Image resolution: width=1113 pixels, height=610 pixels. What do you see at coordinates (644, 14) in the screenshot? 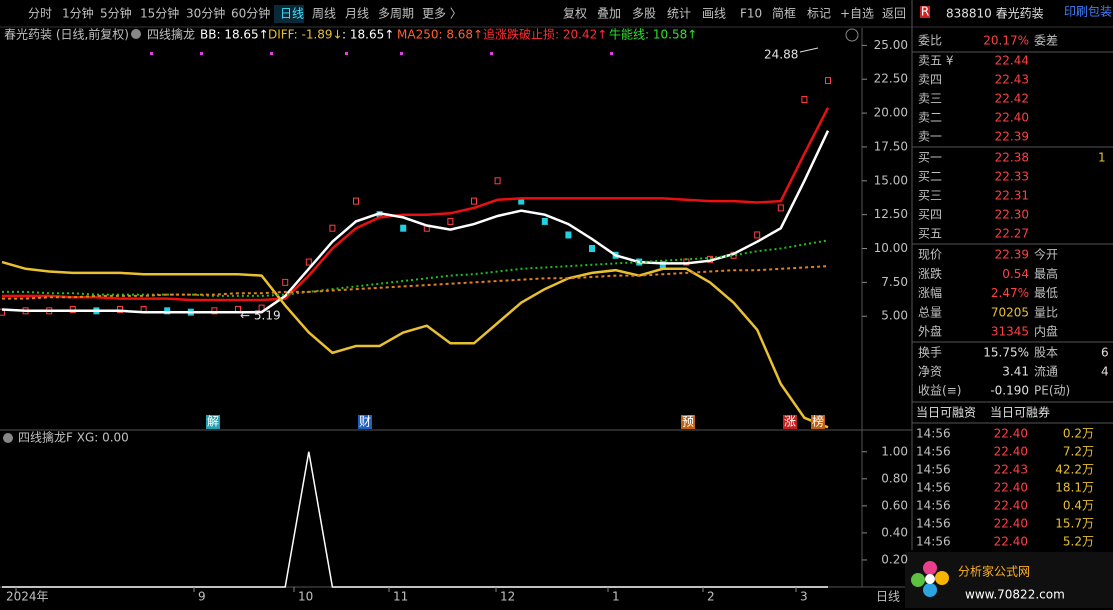
I see `toolbar-button: 多股` at bounding box center [644, 14].